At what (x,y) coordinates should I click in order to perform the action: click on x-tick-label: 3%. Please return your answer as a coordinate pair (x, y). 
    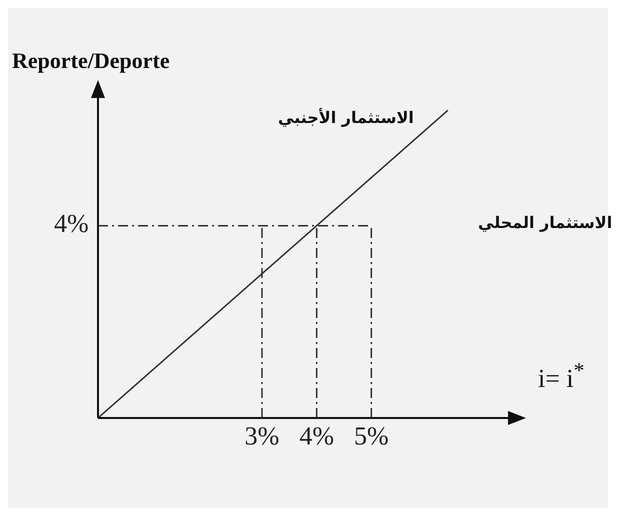
    Looking at the image, I should click on (262, 435).